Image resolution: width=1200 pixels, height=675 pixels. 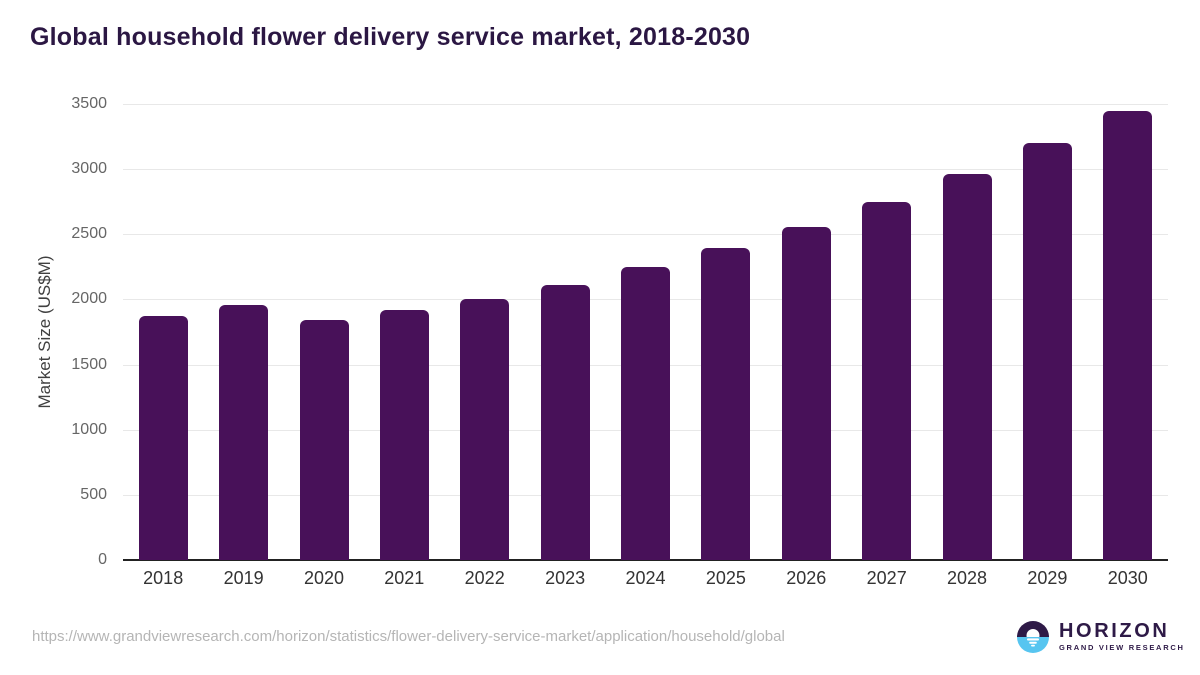 I want to click on x-tick-label-2025: 2025, so click(x=725, y=578).